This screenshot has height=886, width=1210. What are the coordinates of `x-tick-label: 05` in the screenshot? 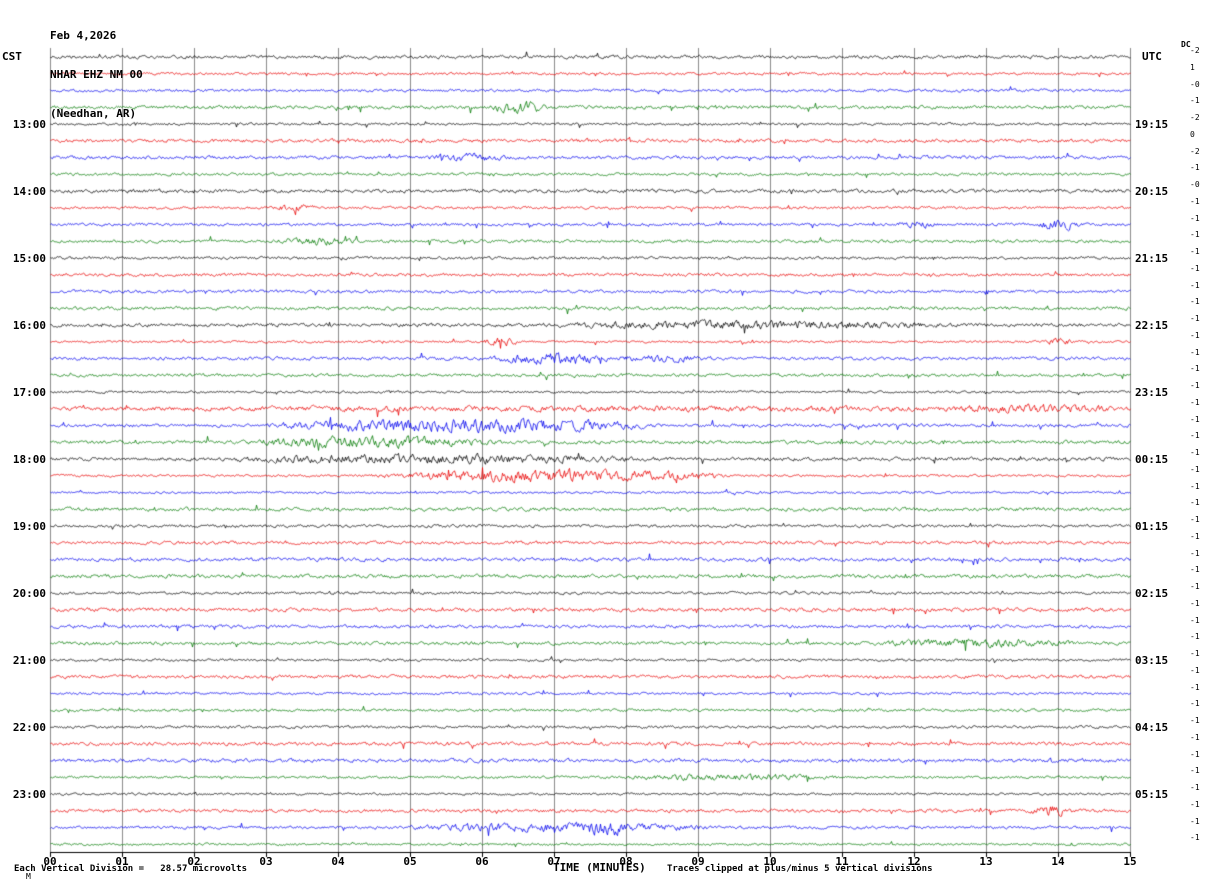 It's located at (410, 861).